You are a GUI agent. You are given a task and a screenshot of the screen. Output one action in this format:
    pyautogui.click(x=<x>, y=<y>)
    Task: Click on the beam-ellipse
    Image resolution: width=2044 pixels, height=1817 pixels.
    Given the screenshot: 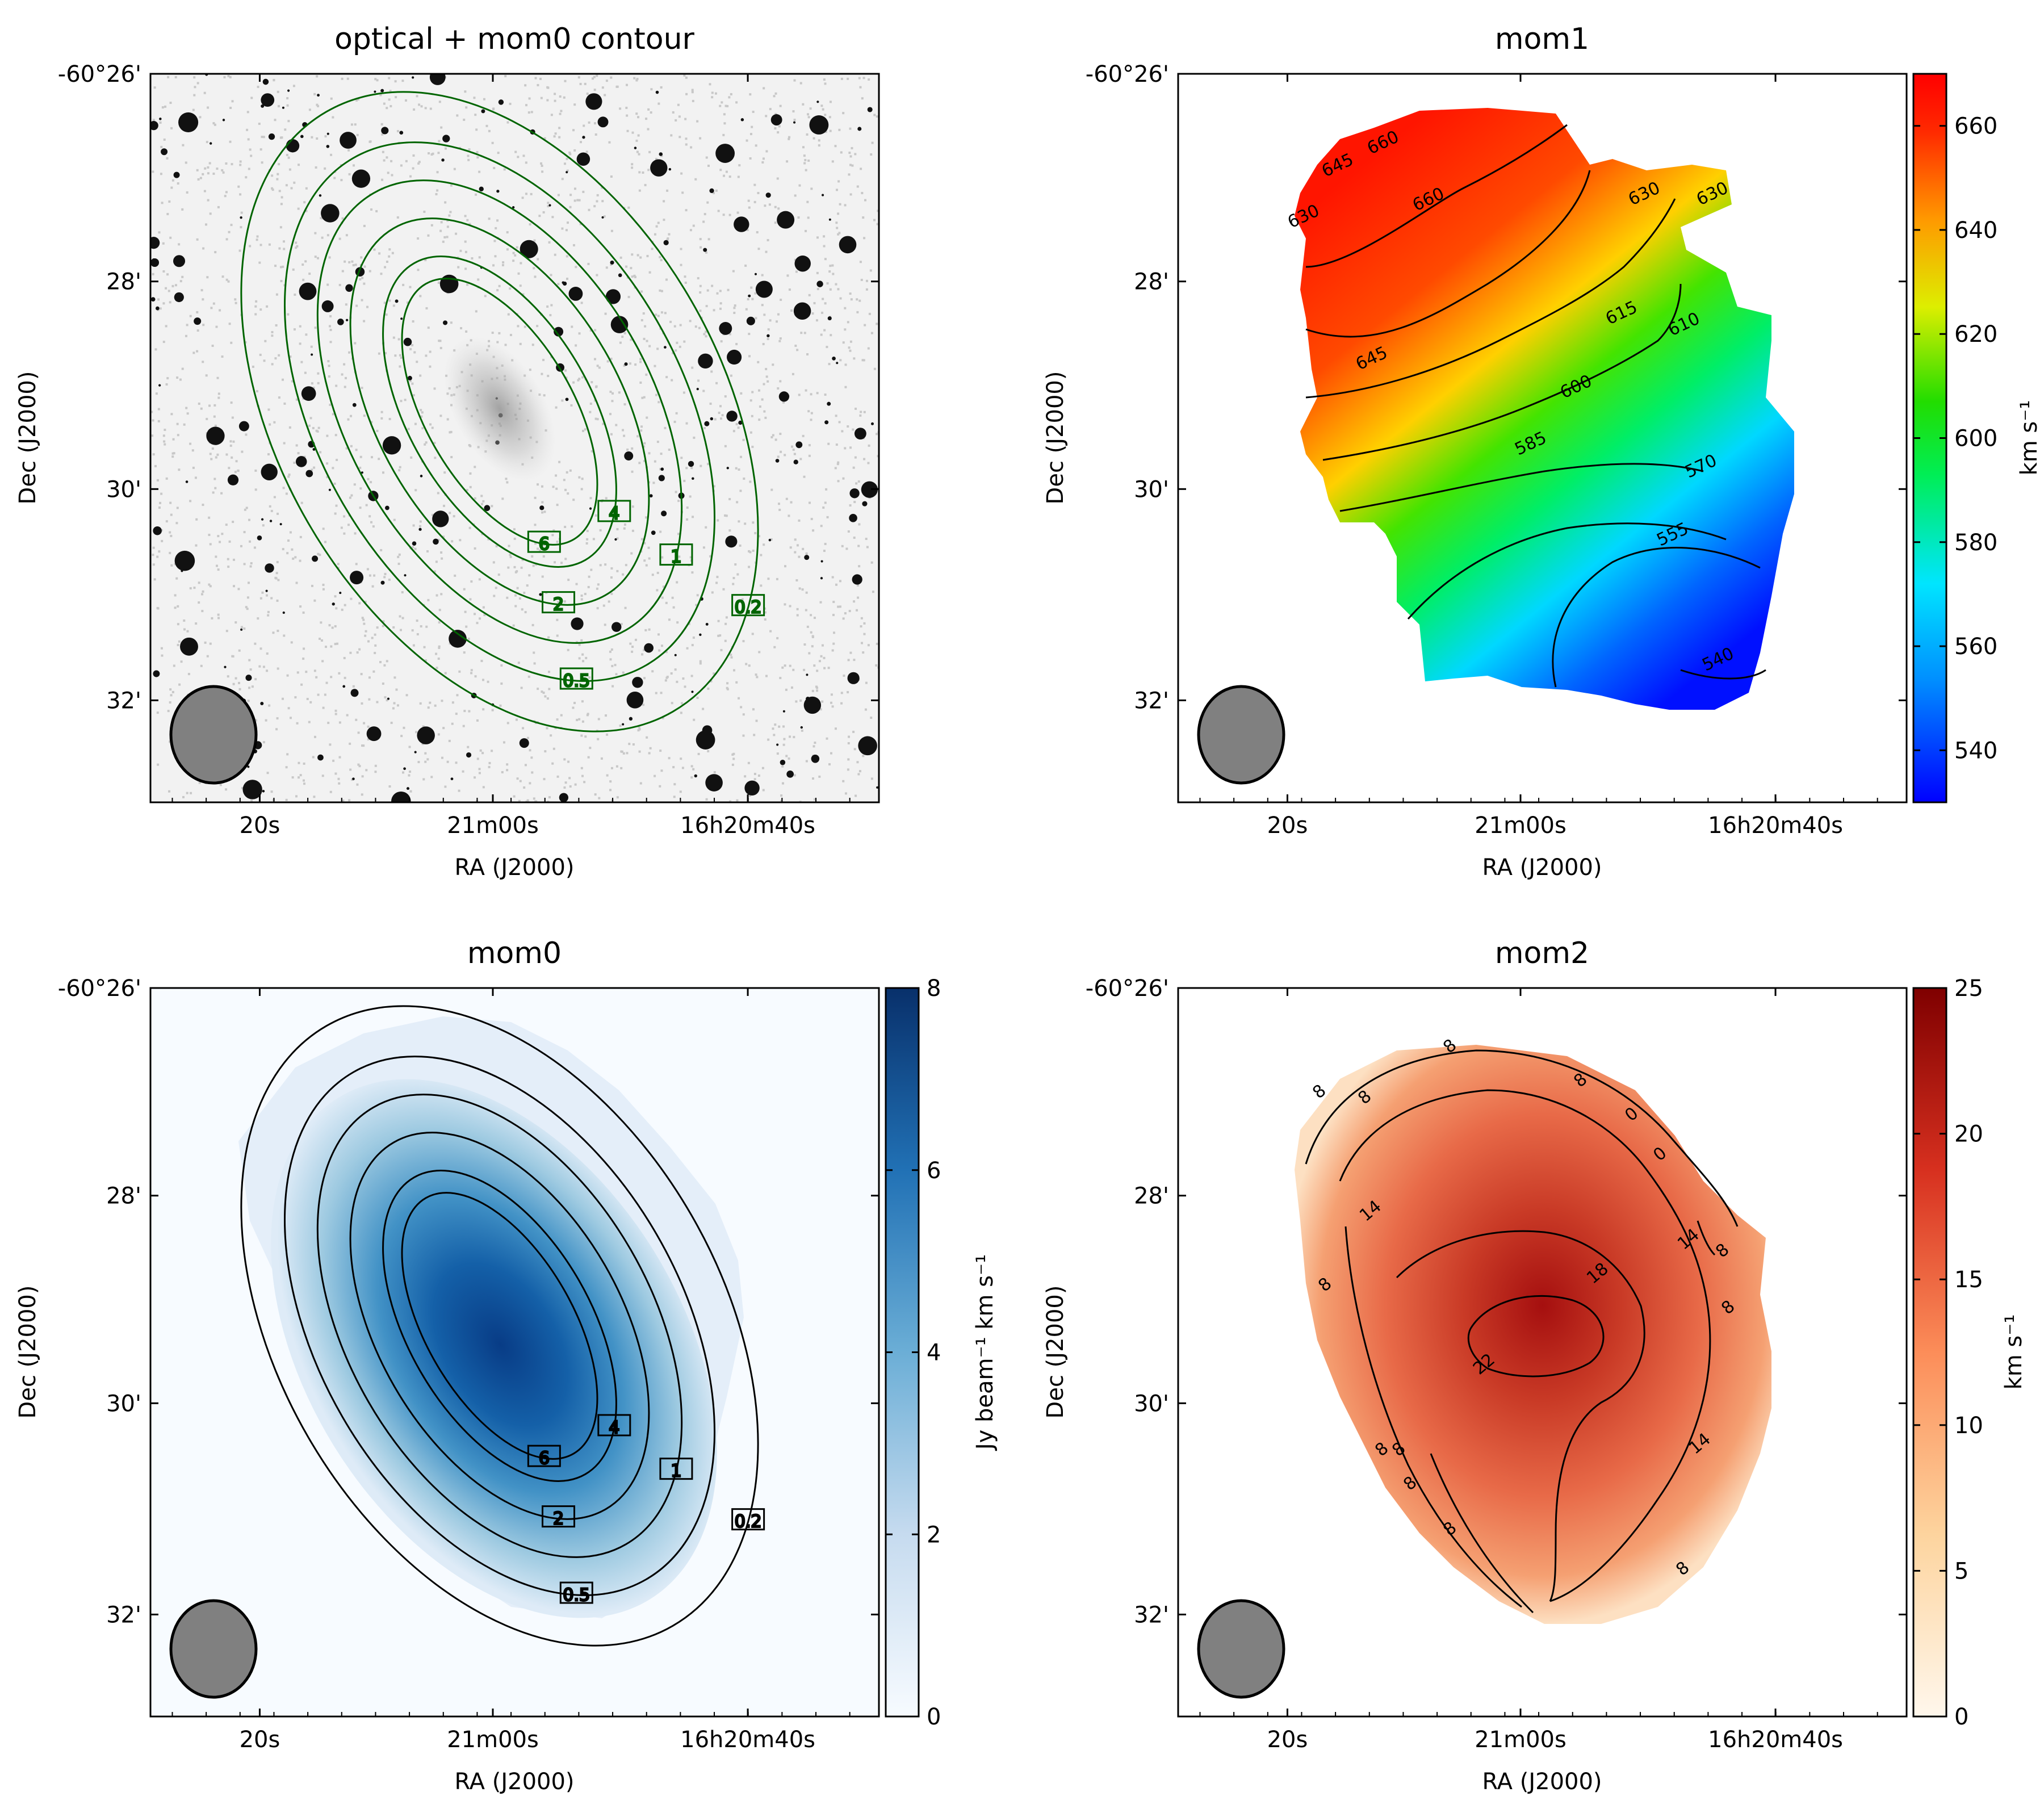 What is the action you would take?
    pyautogui.click(x=214, y=1649)
    